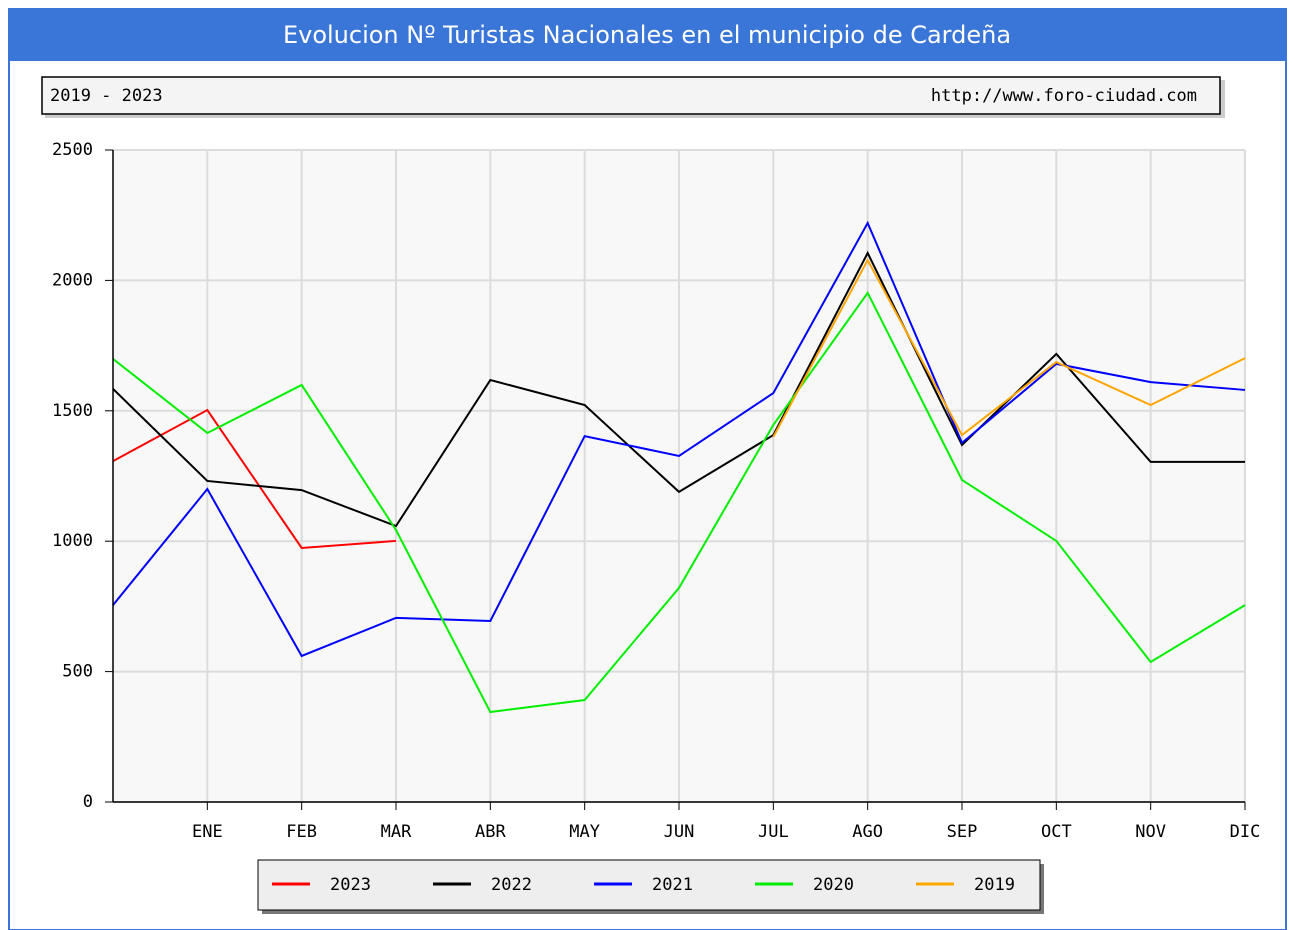  Describe the element at coordinates (106, 96) in the screenshot. I see `subtitle: 2019 - 2023` at that location.